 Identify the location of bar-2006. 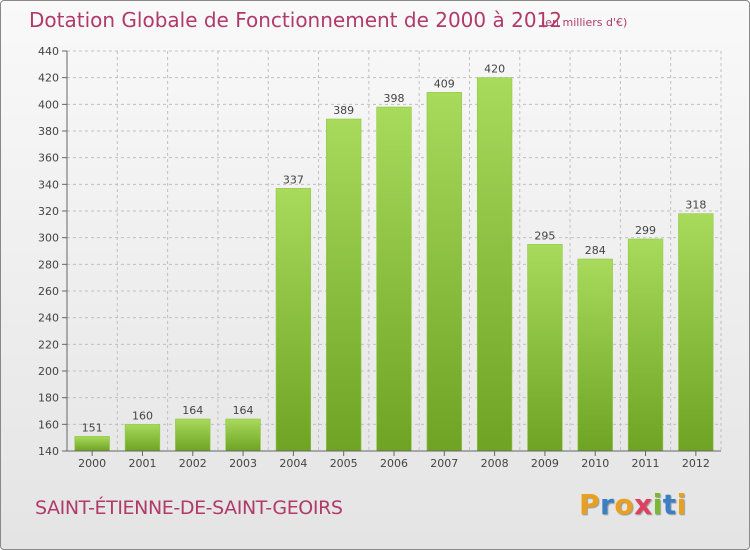
(394, 279).